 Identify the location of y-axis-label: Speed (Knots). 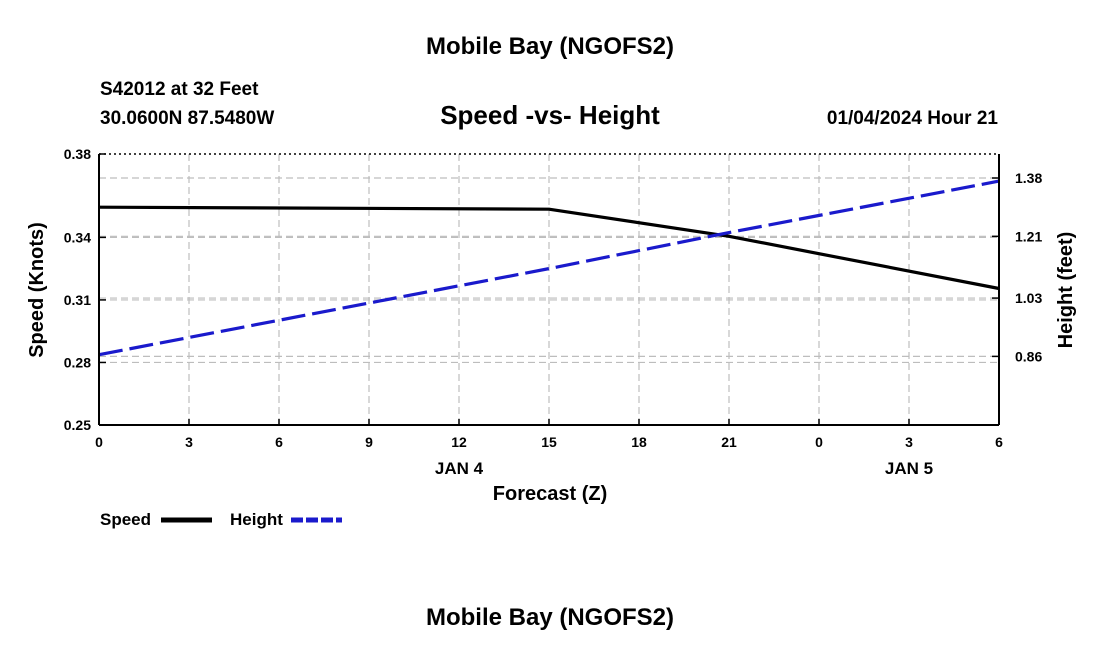
(37, 290).